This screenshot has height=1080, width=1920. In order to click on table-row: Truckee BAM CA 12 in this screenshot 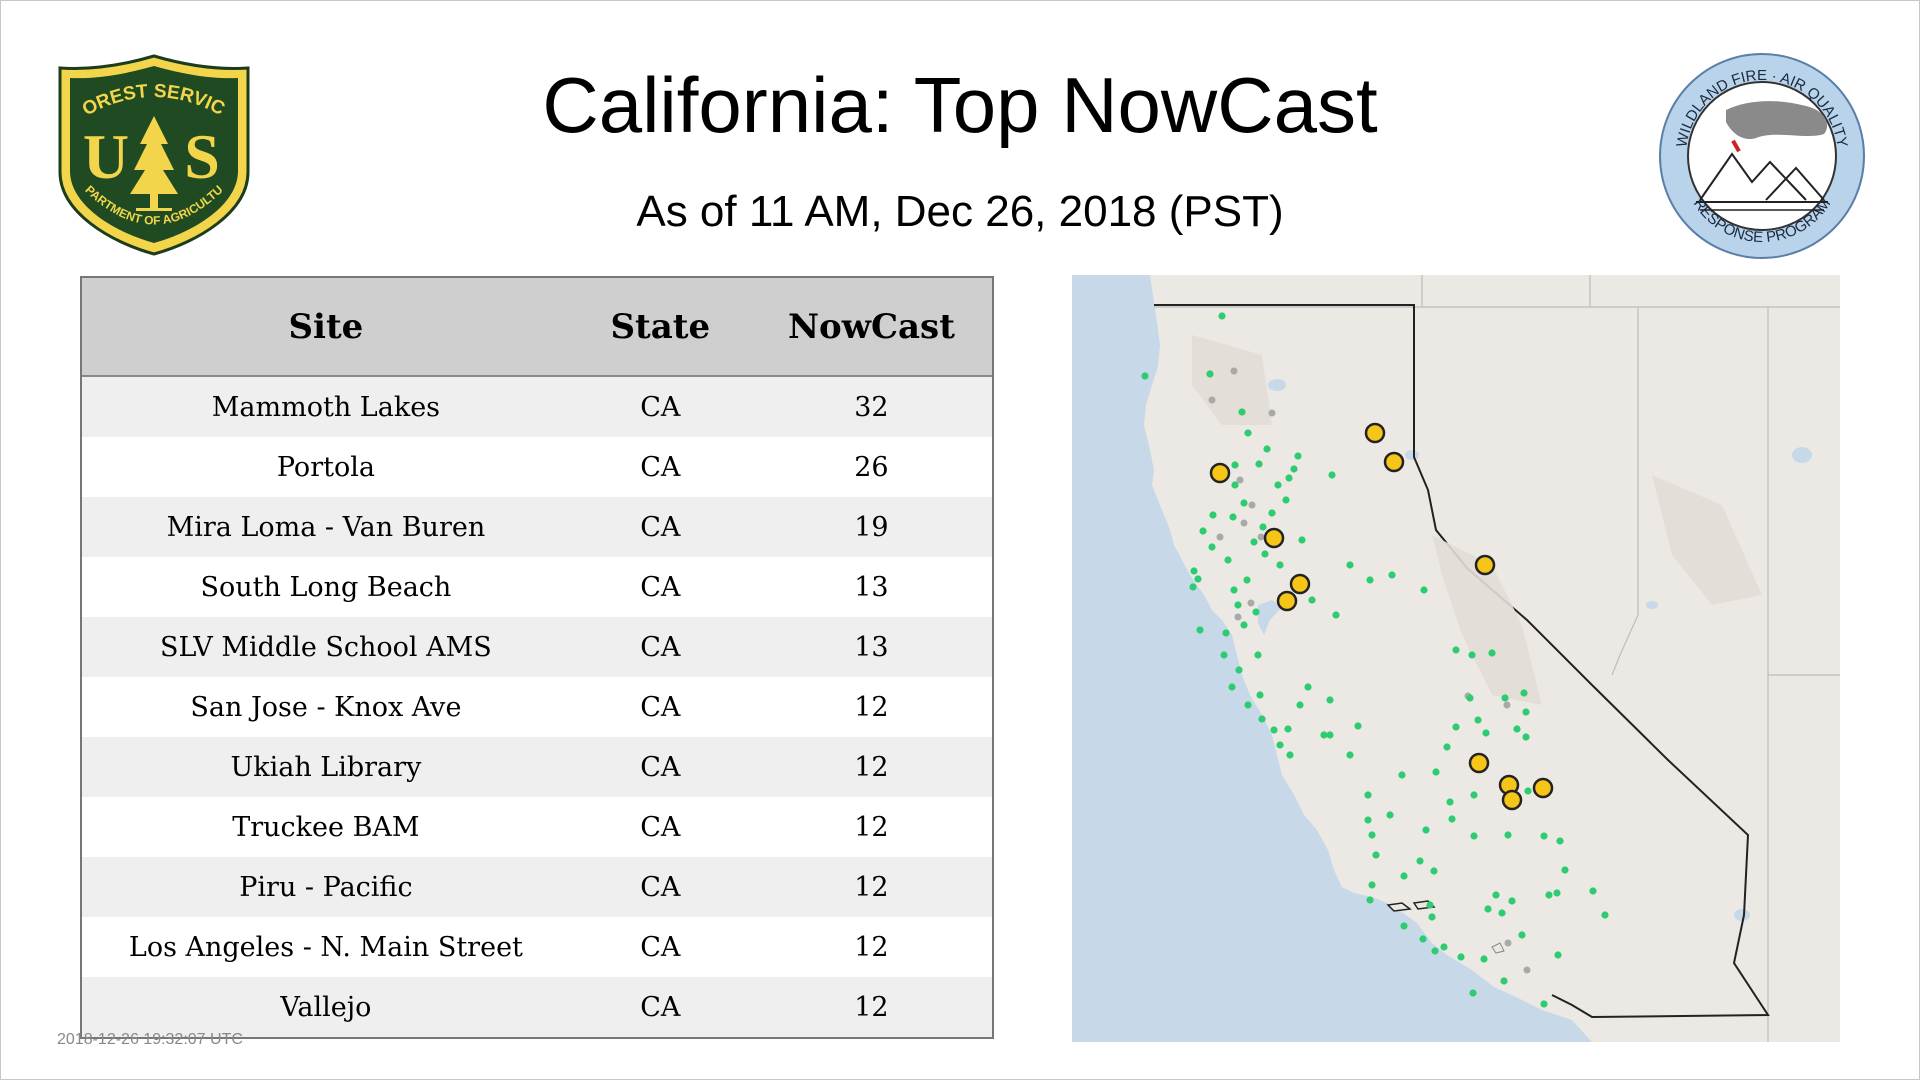, I will do `click(537, 827)`.